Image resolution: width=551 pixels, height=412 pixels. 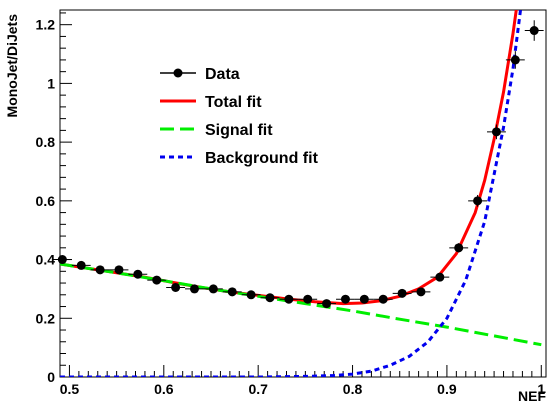 I want to click on legend-label: Data, so click(x=222, y=74).